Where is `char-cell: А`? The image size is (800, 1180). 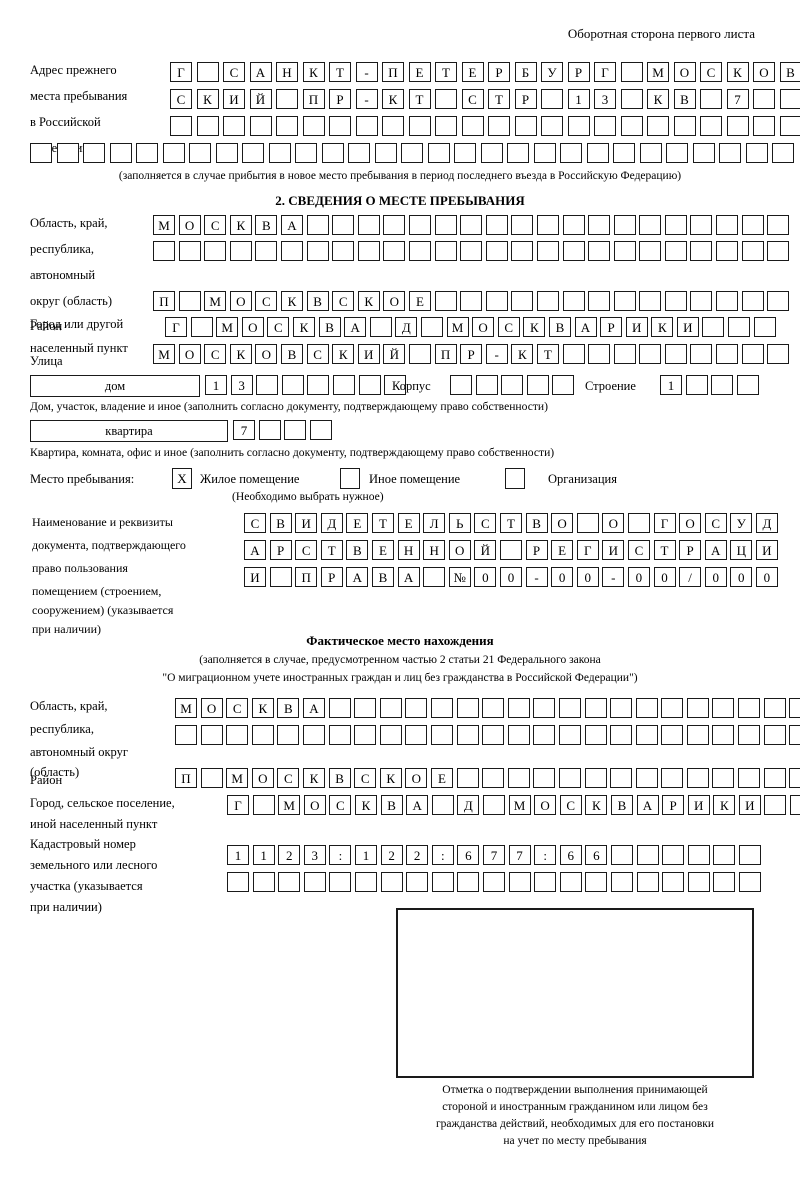 char-cell: А is located at coordinates (647, 805).